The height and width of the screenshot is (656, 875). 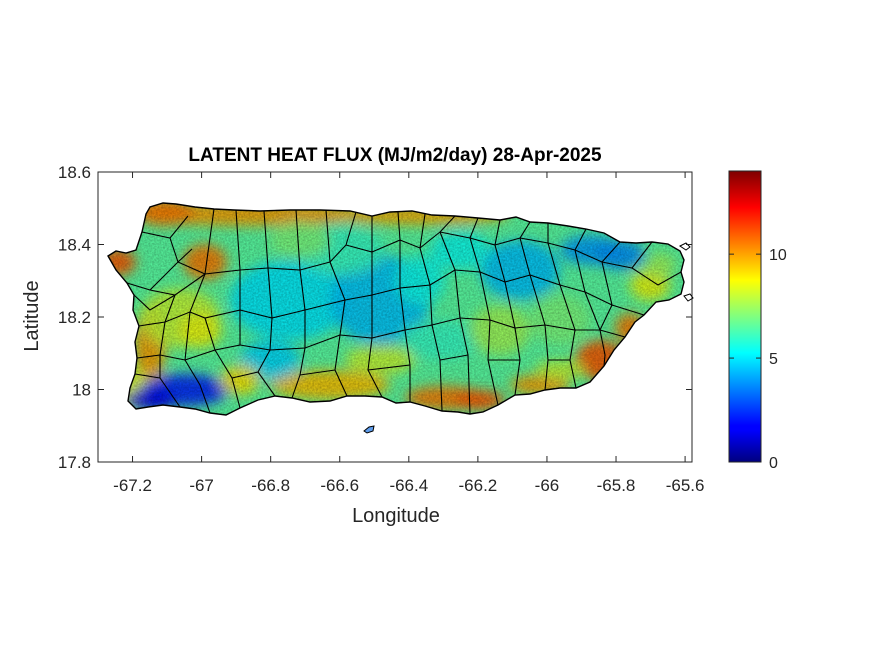 I want to click on colorbar-tick-label: 5, so click(x=773, y=359).